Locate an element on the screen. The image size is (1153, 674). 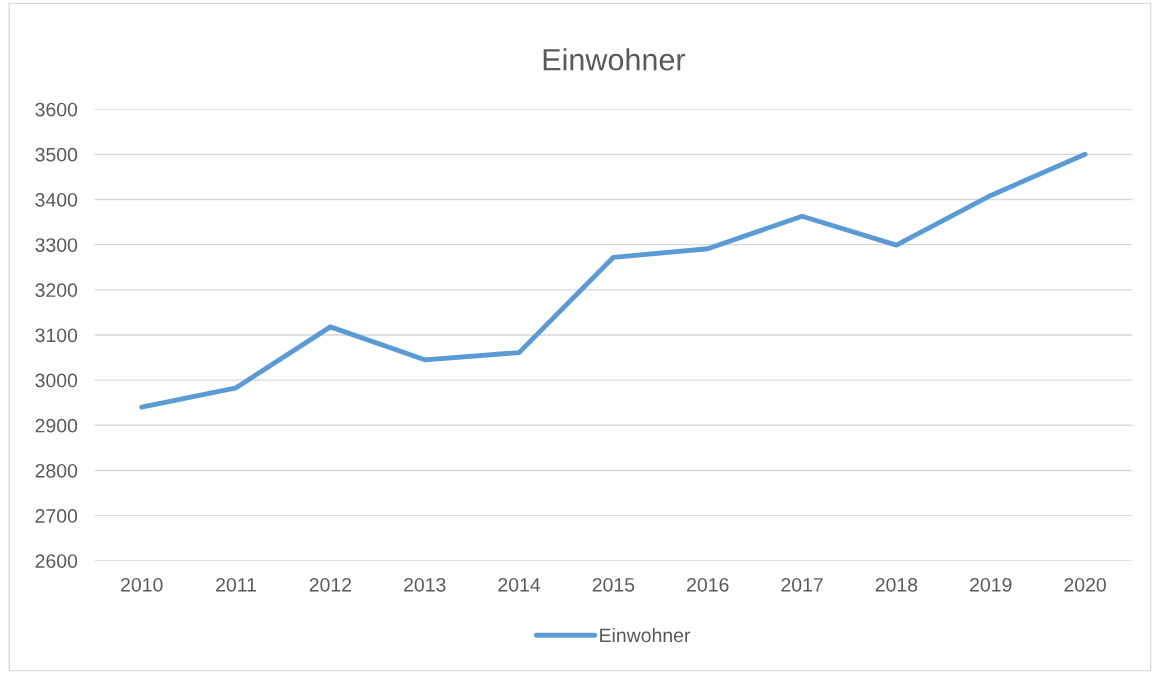
y-tick-label: 3300 is located at coordinates (56, 245).